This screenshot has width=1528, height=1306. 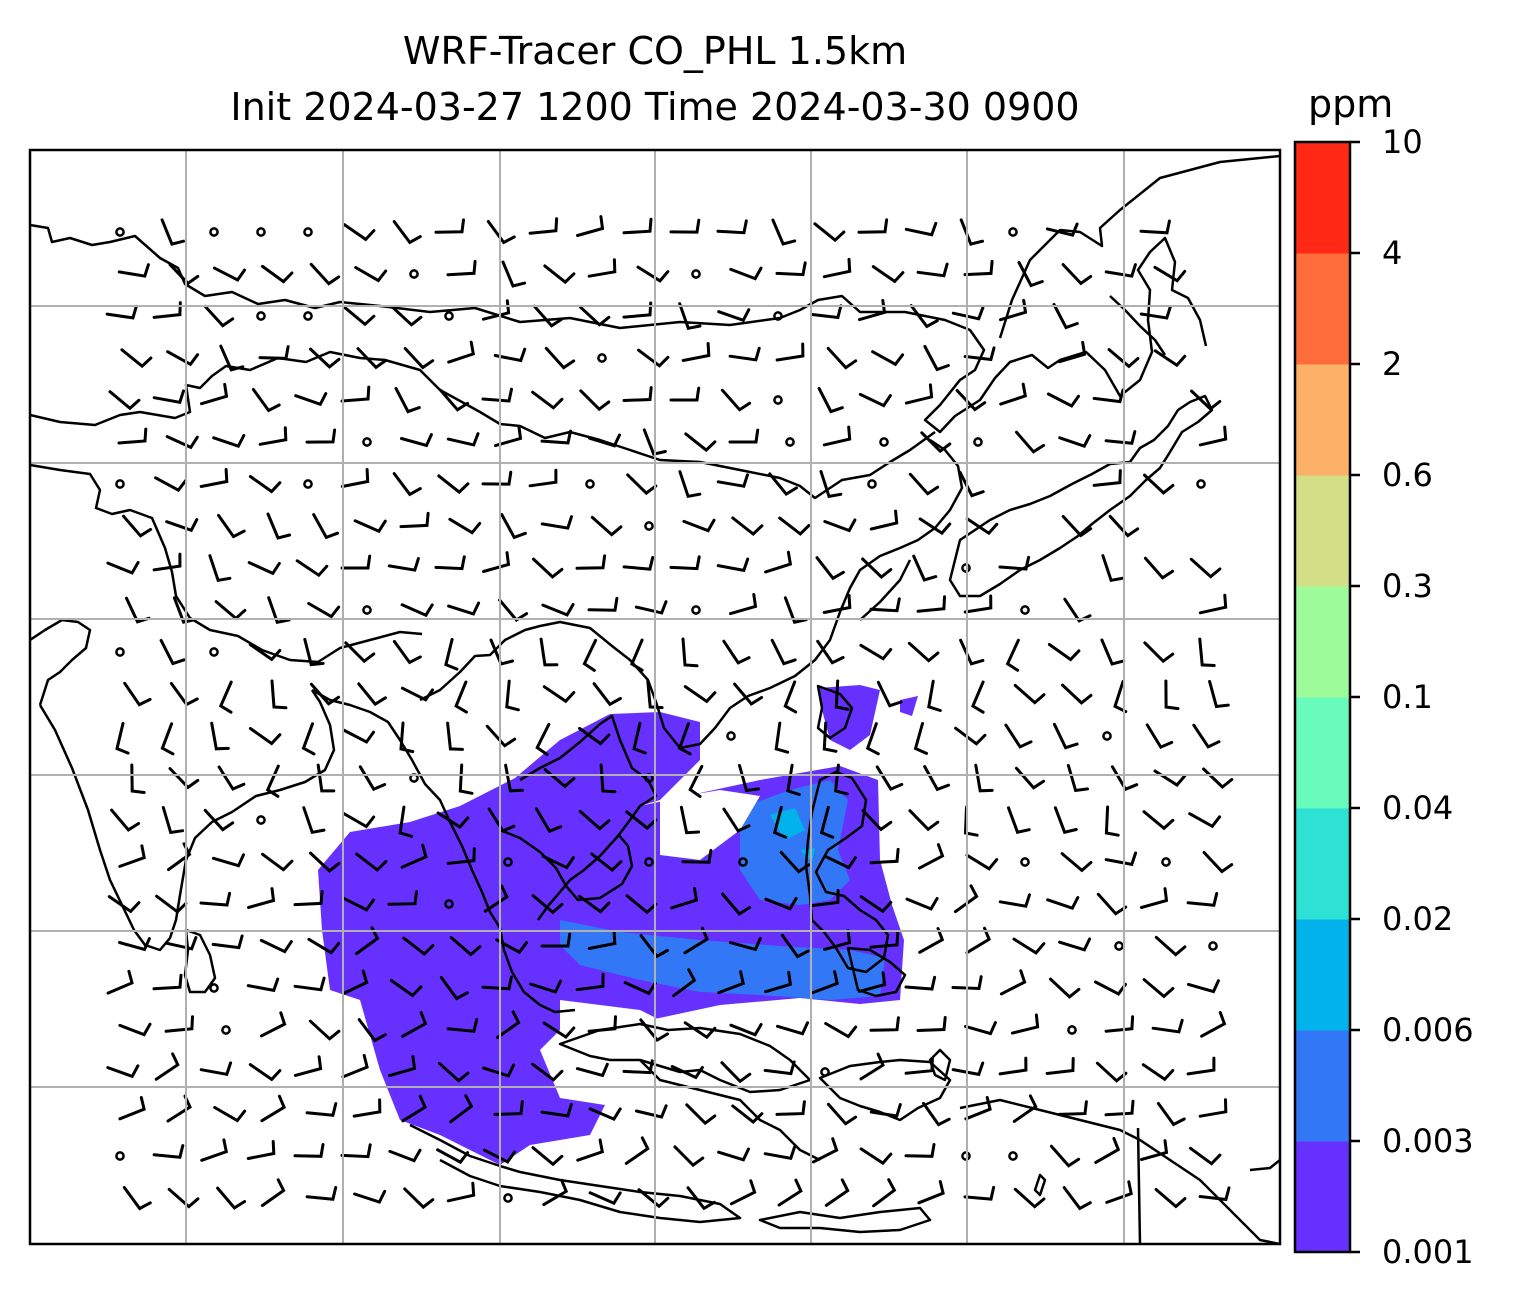 What do you see at coordinates (1322, 864) in the screenshot?
I see `colorbar-bin` at bounding box center [1322, 864].